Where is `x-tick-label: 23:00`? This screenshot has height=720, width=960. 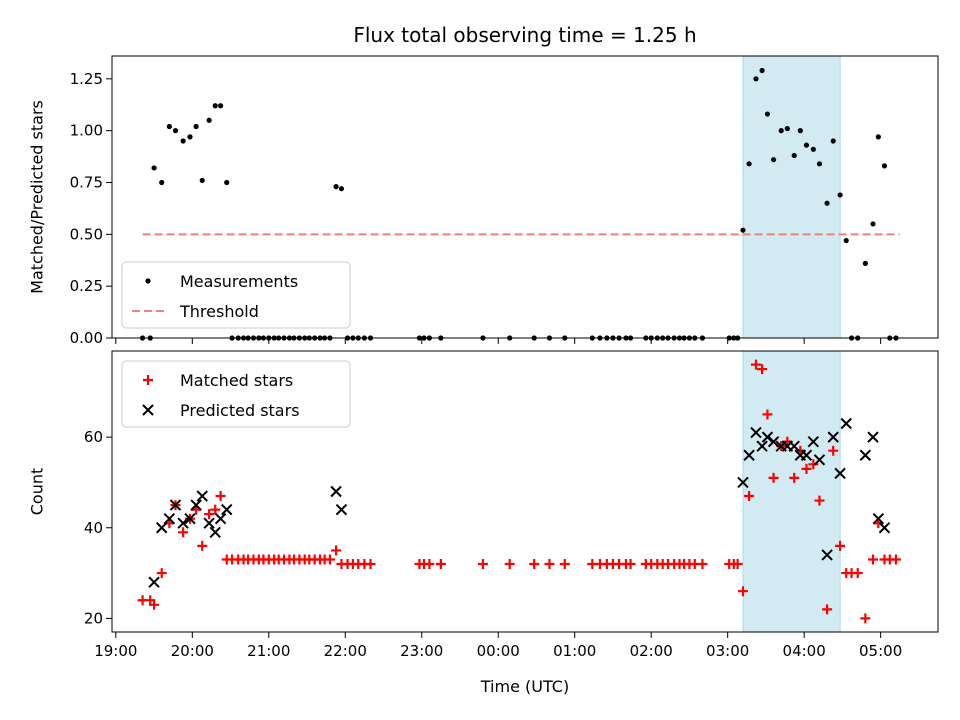
x-tick-label: 23:00 is located at coordinates (421, 651).